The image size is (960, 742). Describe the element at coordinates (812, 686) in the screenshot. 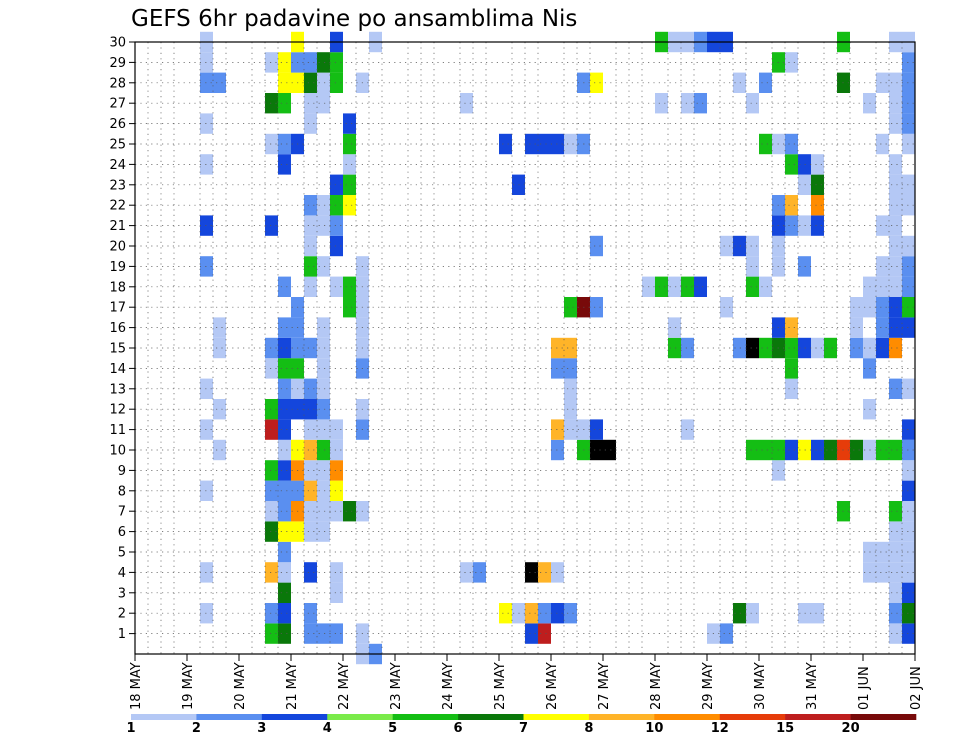

I see `x-tick-label: 31 MAY` at that location.